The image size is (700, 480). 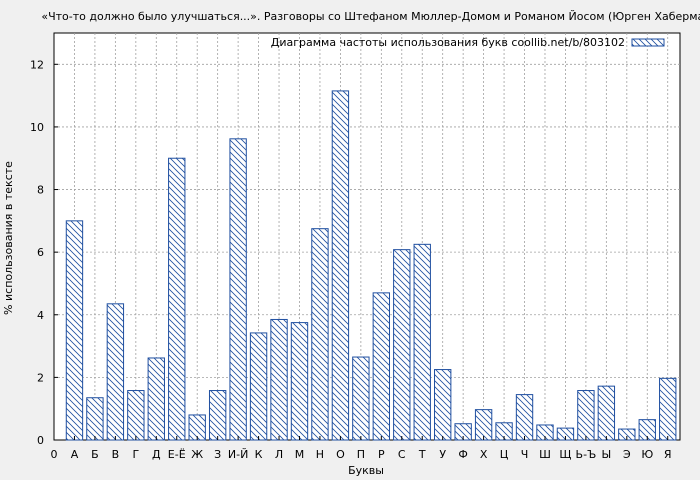 What do you see at coordinates (75, 454) in the screenshot?
I see `x-tick-label: А` at bounding box center [75, 454].